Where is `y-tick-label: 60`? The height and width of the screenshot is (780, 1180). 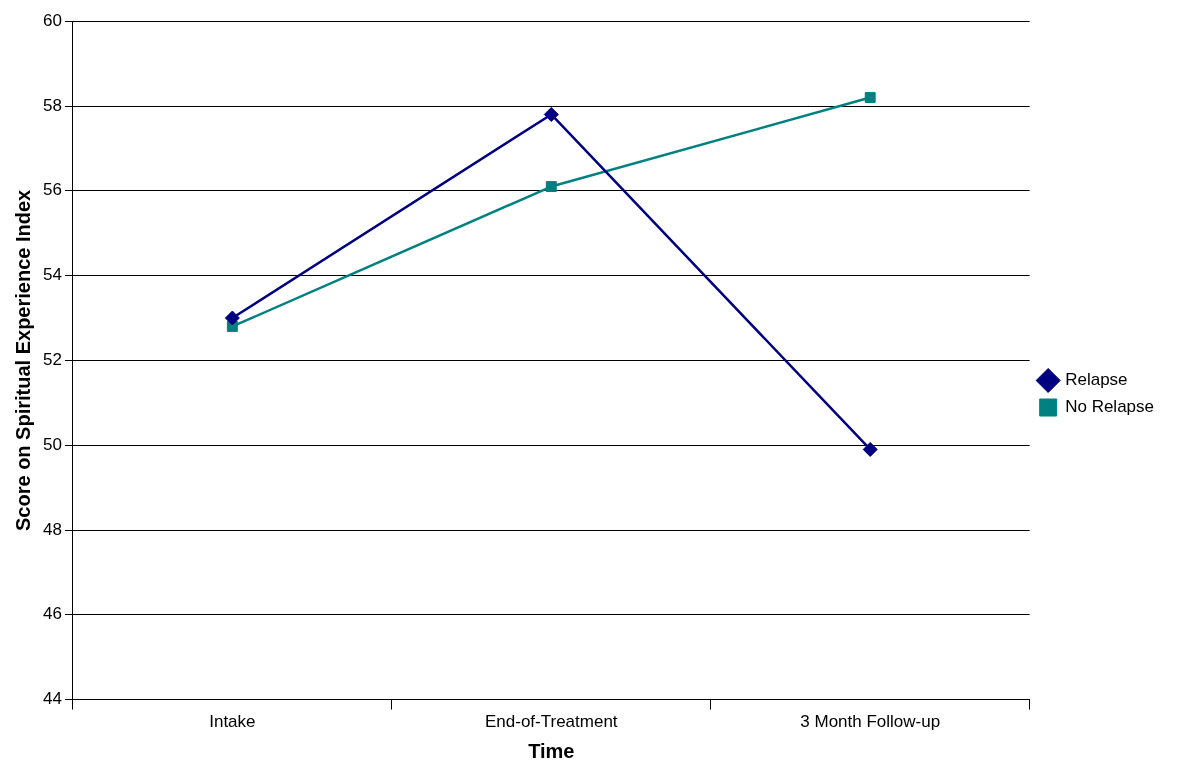 y-tick-label: 60 is located at coordinates (52, 20).